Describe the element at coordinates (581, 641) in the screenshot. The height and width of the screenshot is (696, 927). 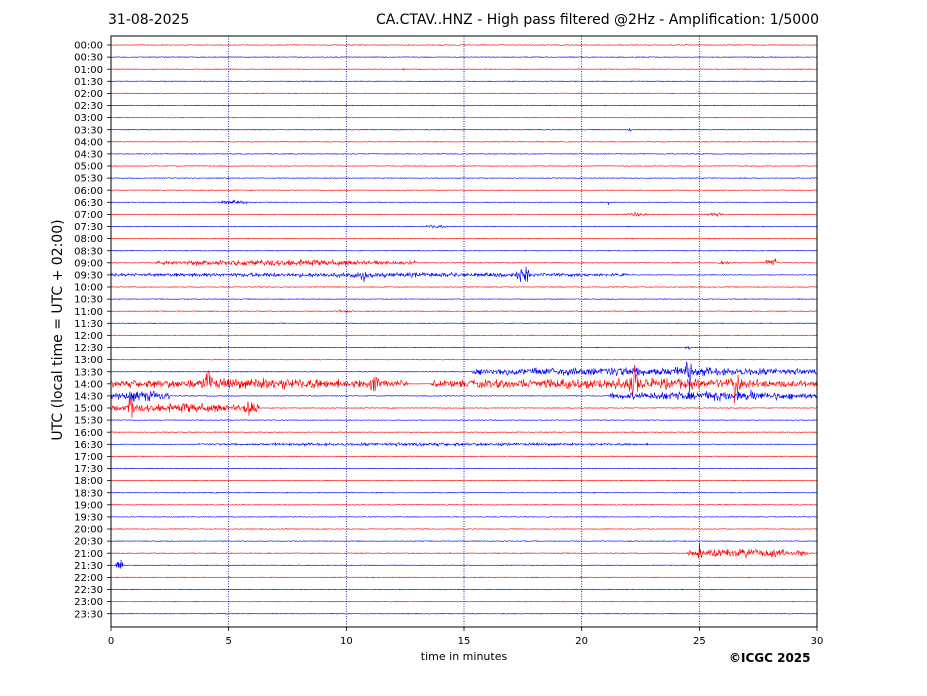
I see `x-tick-label: 20` at that location.